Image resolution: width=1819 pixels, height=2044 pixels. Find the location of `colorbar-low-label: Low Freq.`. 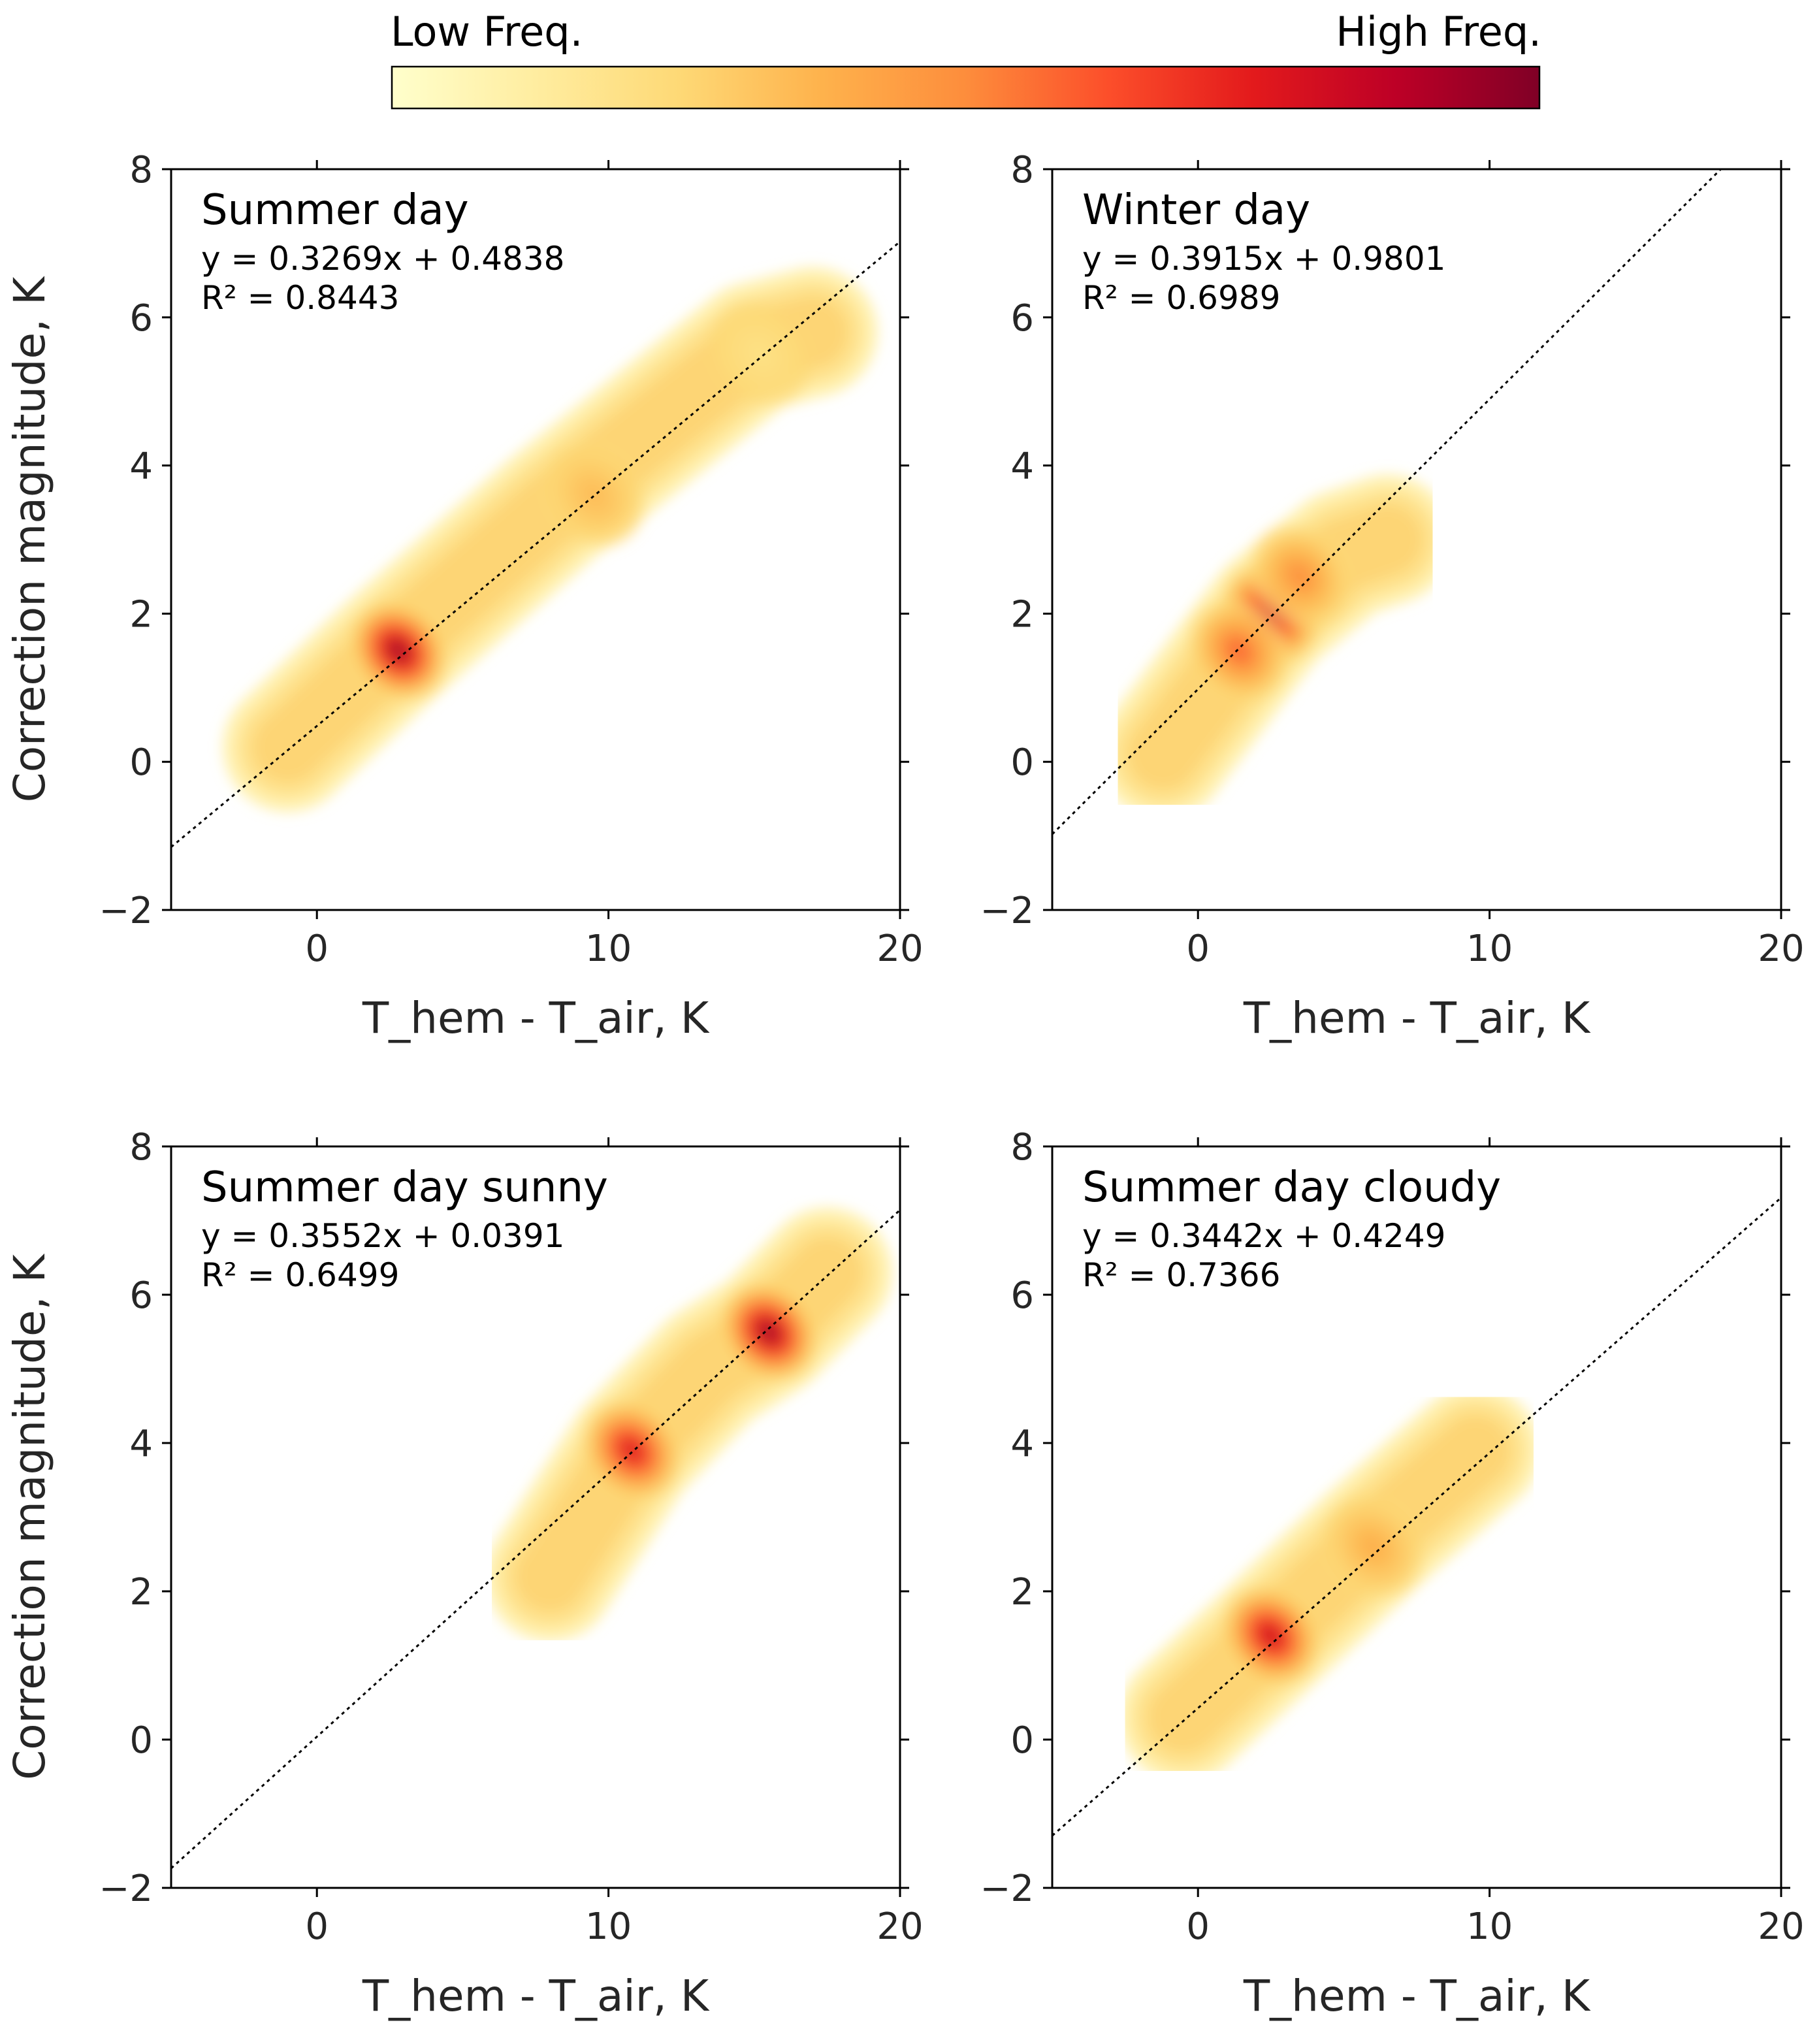

colorbar-low-label: Low Freq. is located at coordinates (487, 32).